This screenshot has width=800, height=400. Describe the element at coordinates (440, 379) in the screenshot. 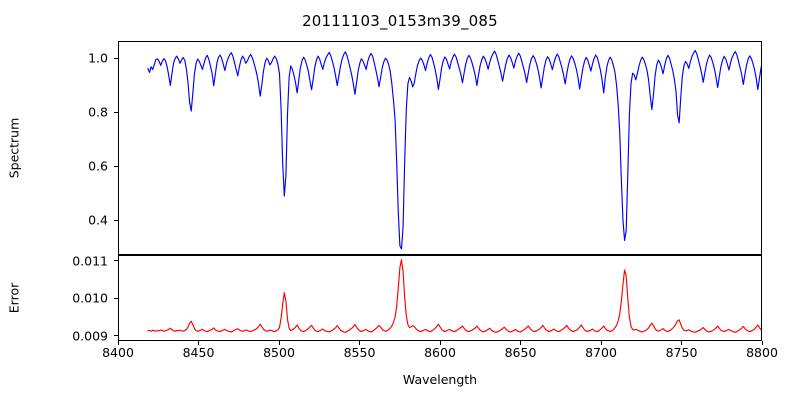

I see `x-axis-label: Wavelength` at that location.